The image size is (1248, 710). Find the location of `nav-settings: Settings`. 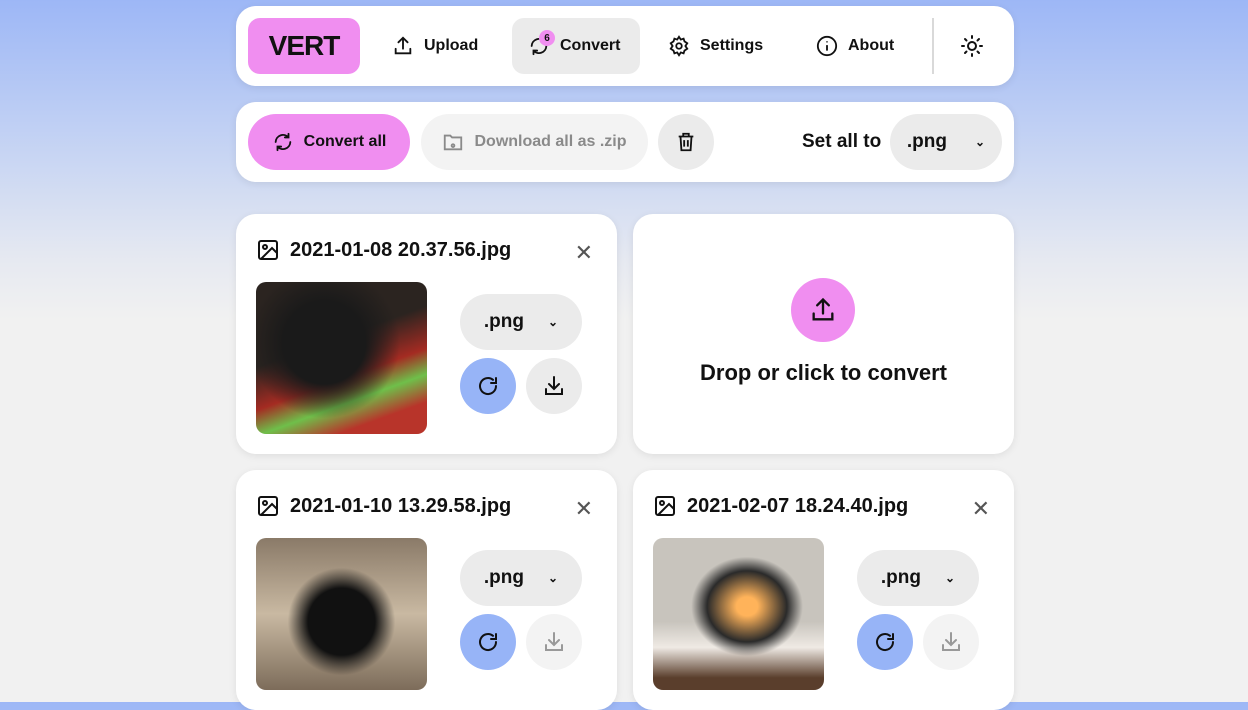

nav-settings: Settings is located at coordinates (715, 46).